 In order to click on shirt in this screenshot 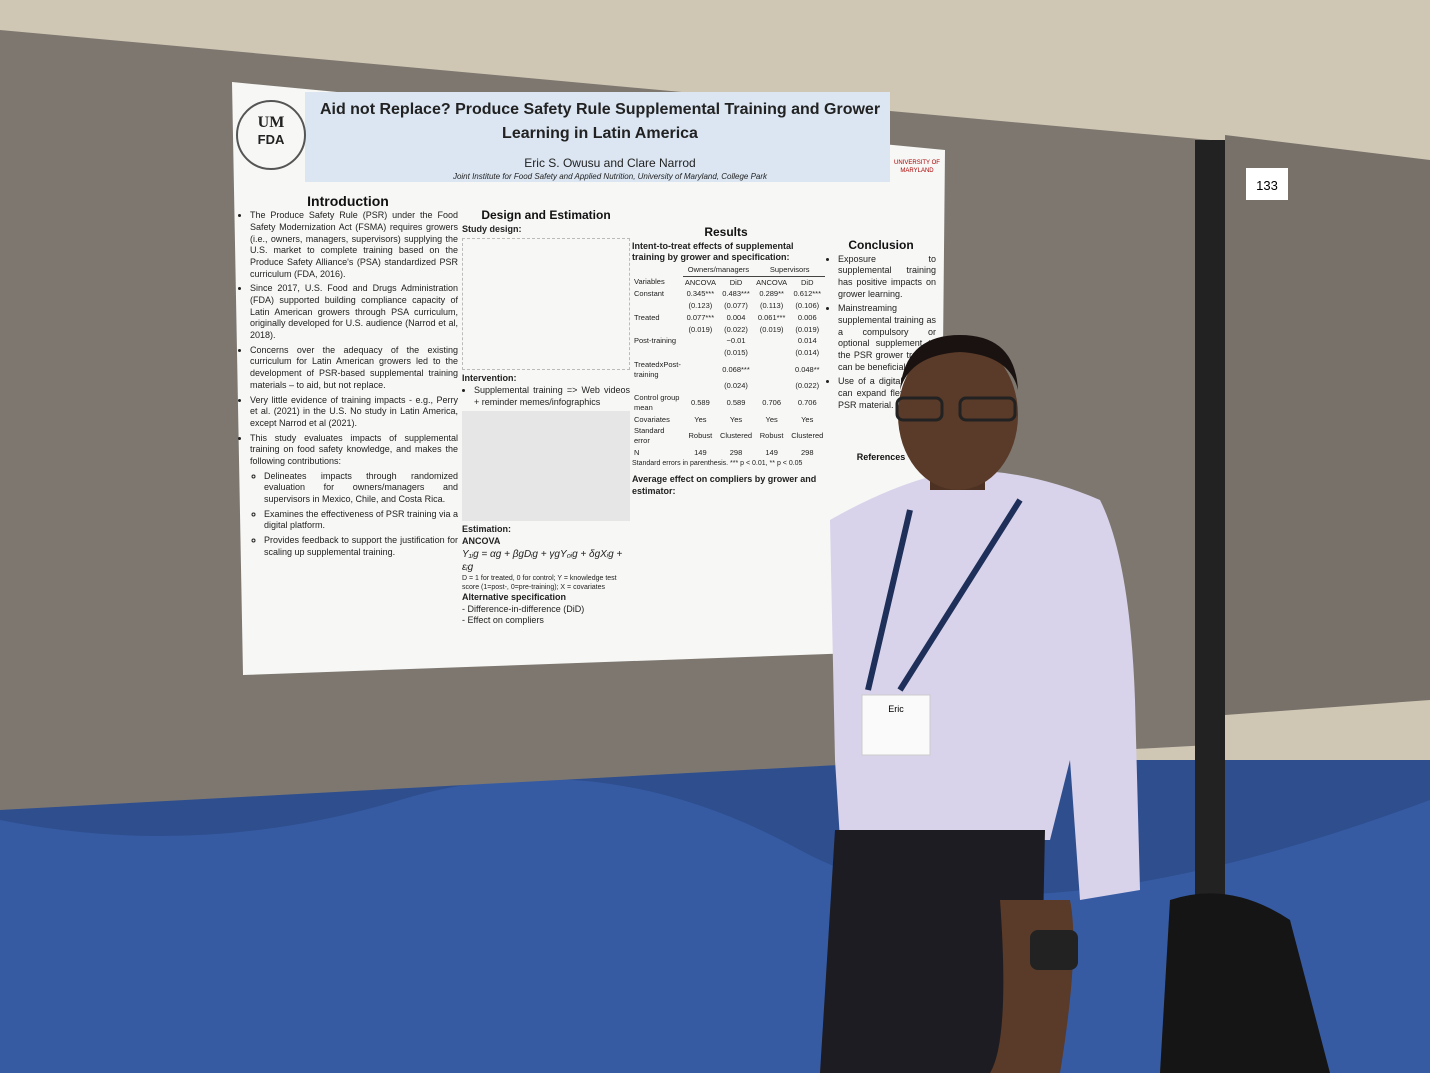, I will do `click(985, 685)`.